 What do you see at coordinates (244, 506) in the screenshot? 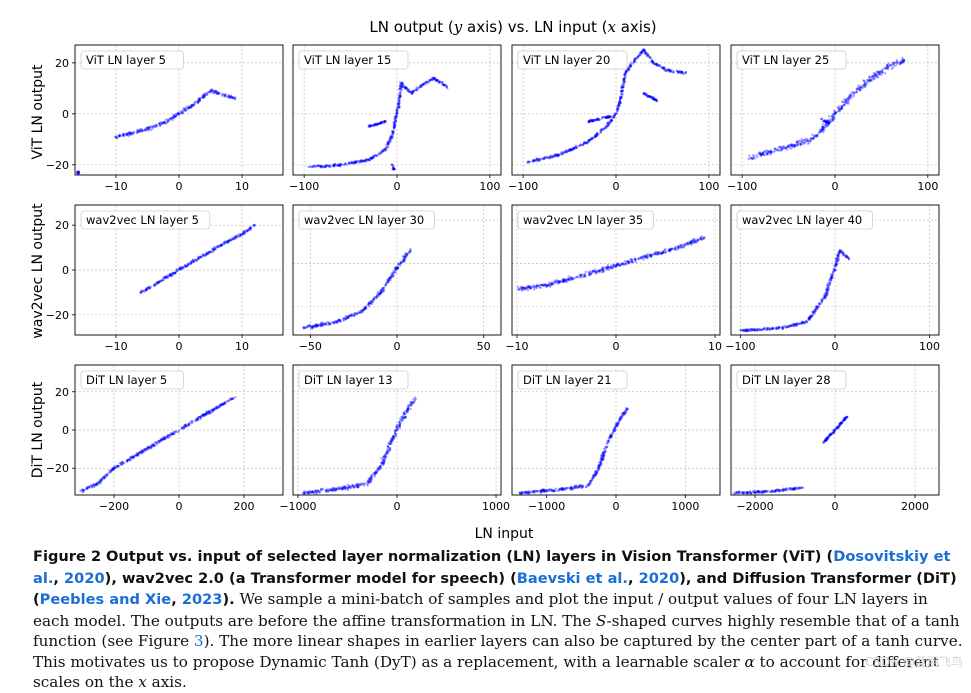
I see `x-tick-label: 200` at bounding box center [244, 506].